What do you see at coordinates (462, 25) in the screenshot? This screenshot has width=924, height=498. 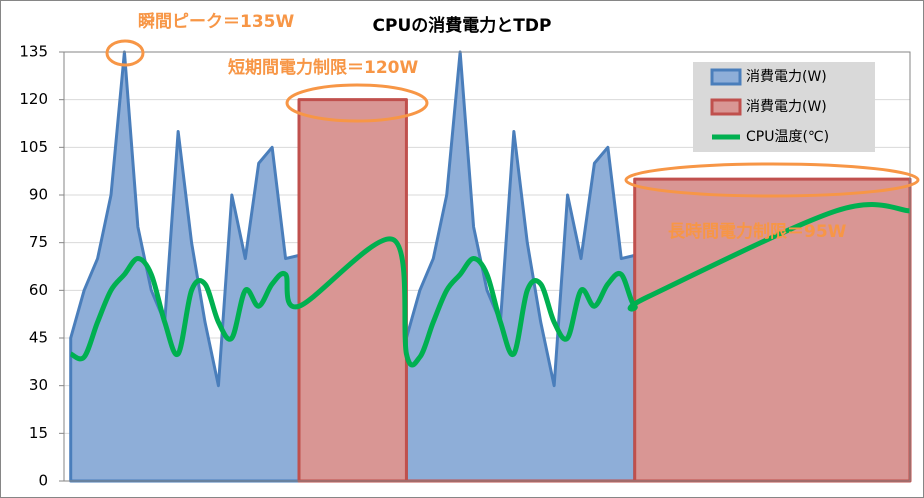 I see `chart-title: CPUの消費電力とTDP` at bounding box center [462, 25].